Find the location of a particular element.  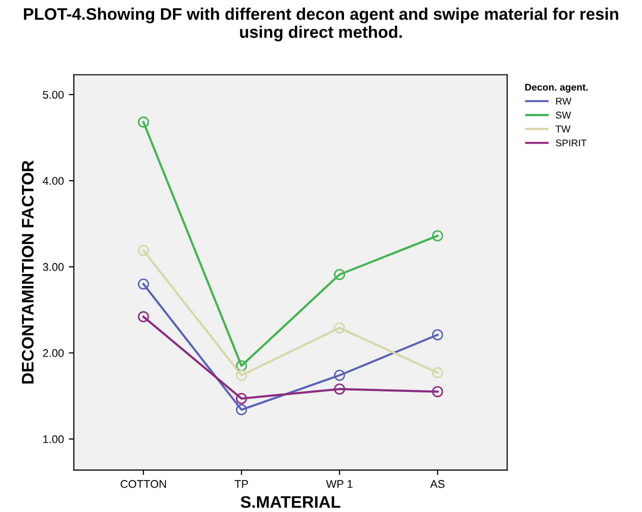

y-tick-label: 4.00 is located at coordinates (53, 180).